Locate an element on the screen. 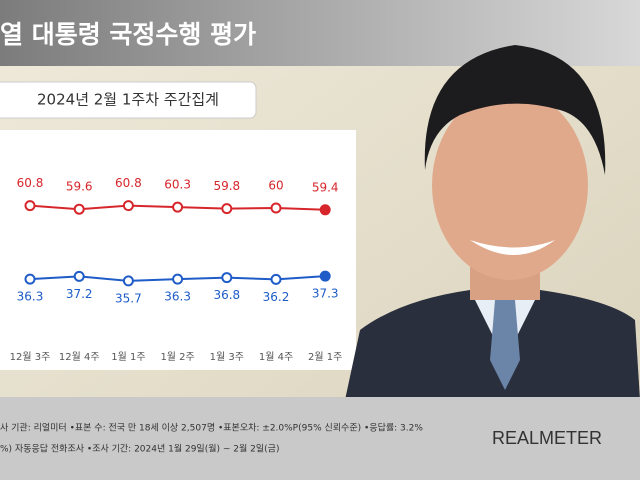 The width and height of the screenshot is (640, 480). value-label: 36.8 is located at coordinates (226, 295).